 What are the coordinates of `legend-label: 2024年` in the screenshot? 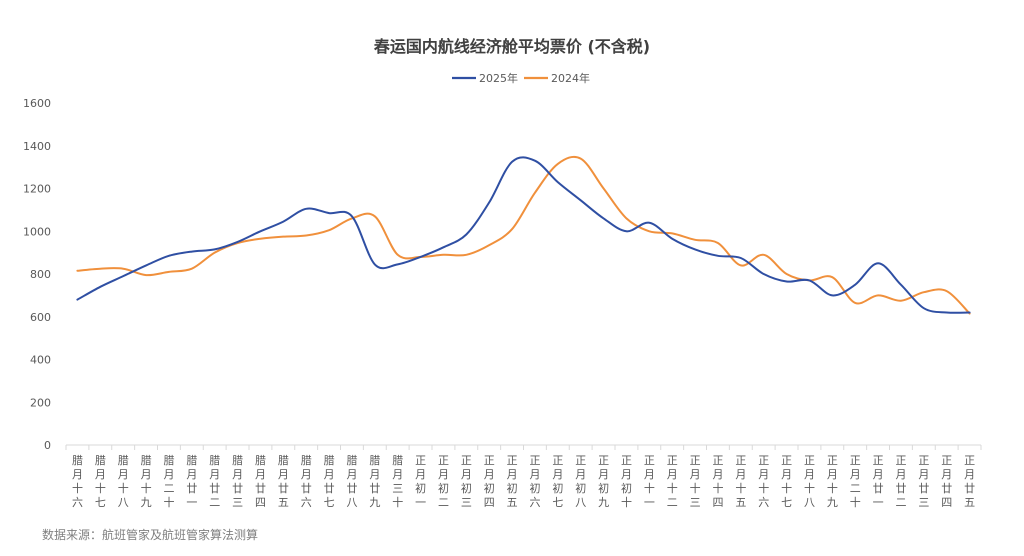 It's located at (570, 78).